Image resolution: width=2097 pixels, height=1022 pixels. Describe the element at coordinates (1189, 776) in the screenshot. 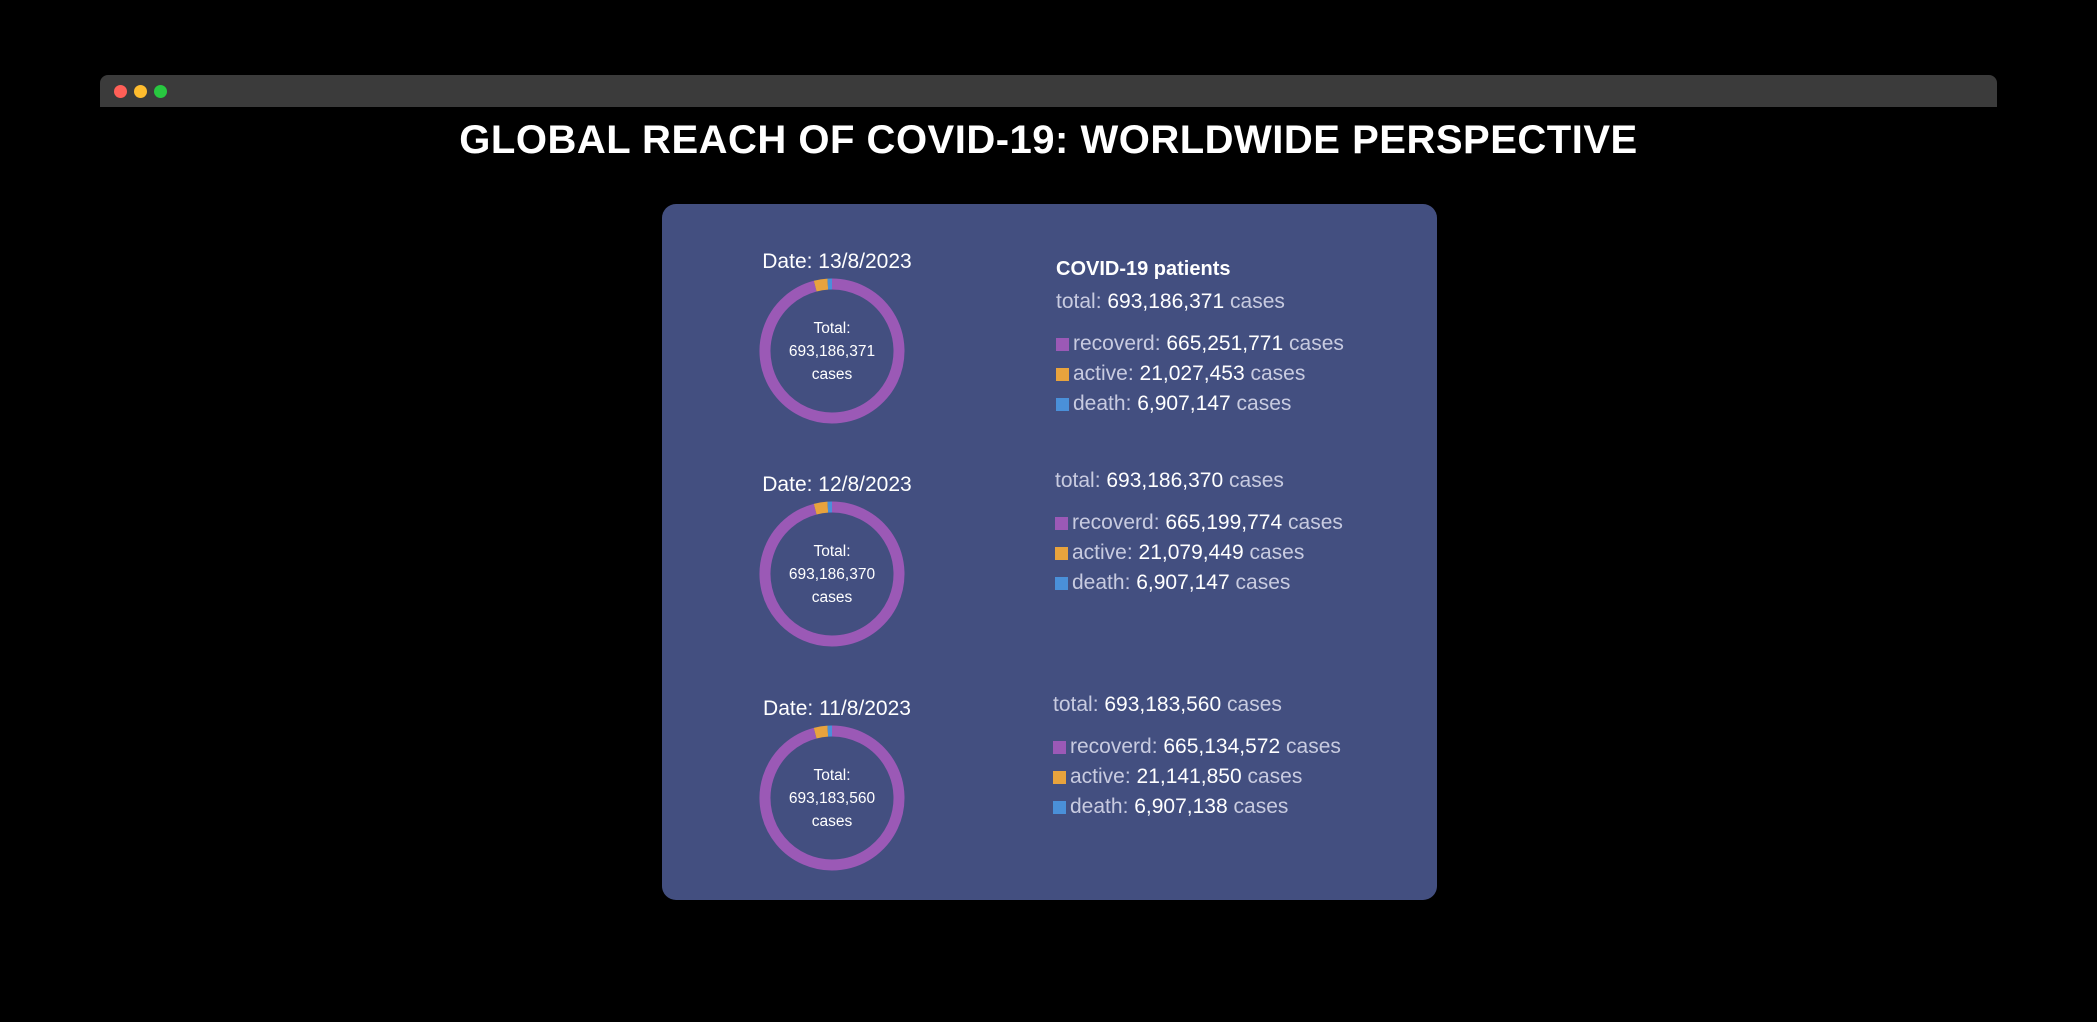

I see `legend-value: 21,141,850` at that location.